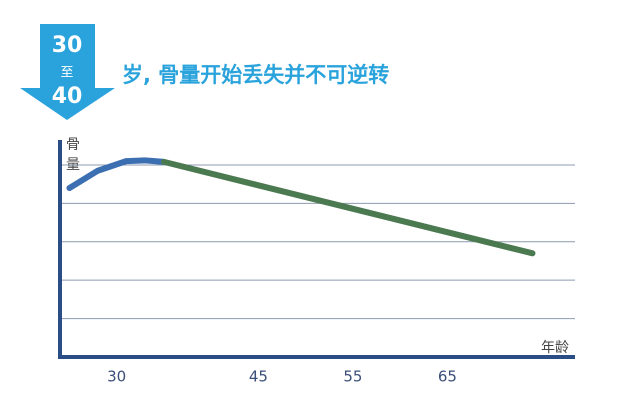 The image size is (640, 405). What do you see at coordinates (255, 75) in the screenshot?
I see `title: 岁, 骨量开始丢失并不可逆转` at bounding box center [255, 75].